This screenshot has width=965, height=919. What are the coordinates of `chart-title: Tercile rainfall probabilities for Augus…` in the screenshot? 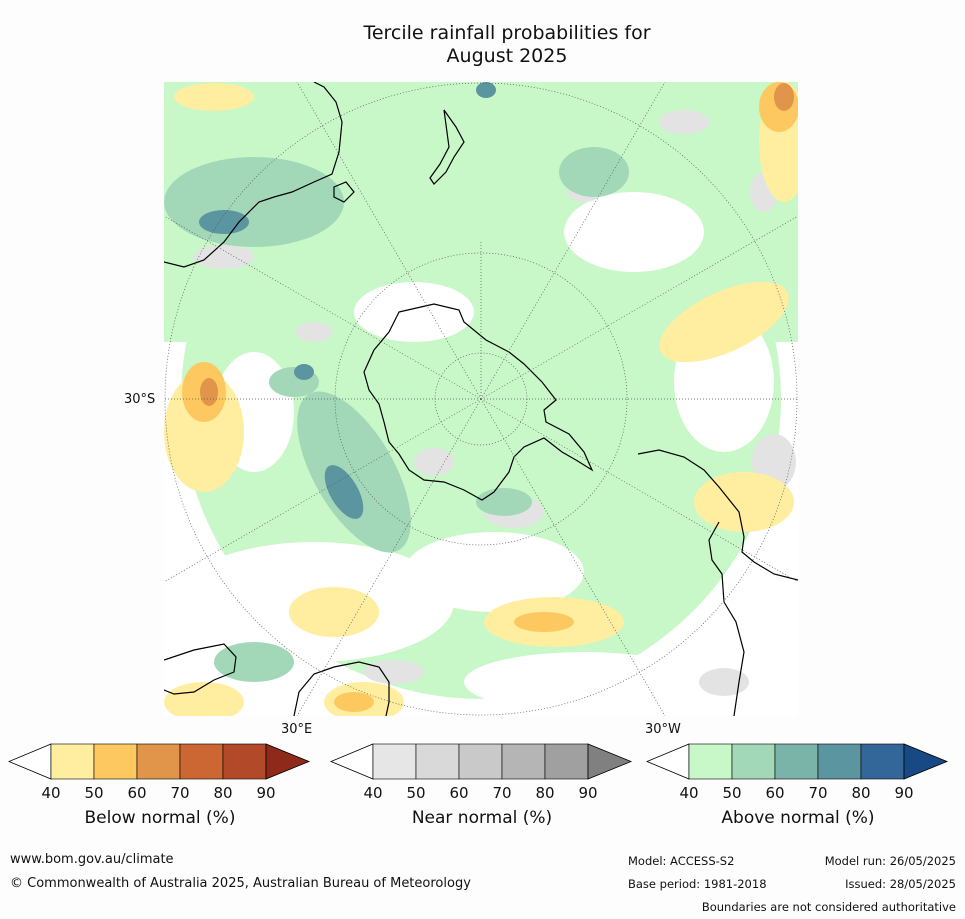 It's located at (507, 45).